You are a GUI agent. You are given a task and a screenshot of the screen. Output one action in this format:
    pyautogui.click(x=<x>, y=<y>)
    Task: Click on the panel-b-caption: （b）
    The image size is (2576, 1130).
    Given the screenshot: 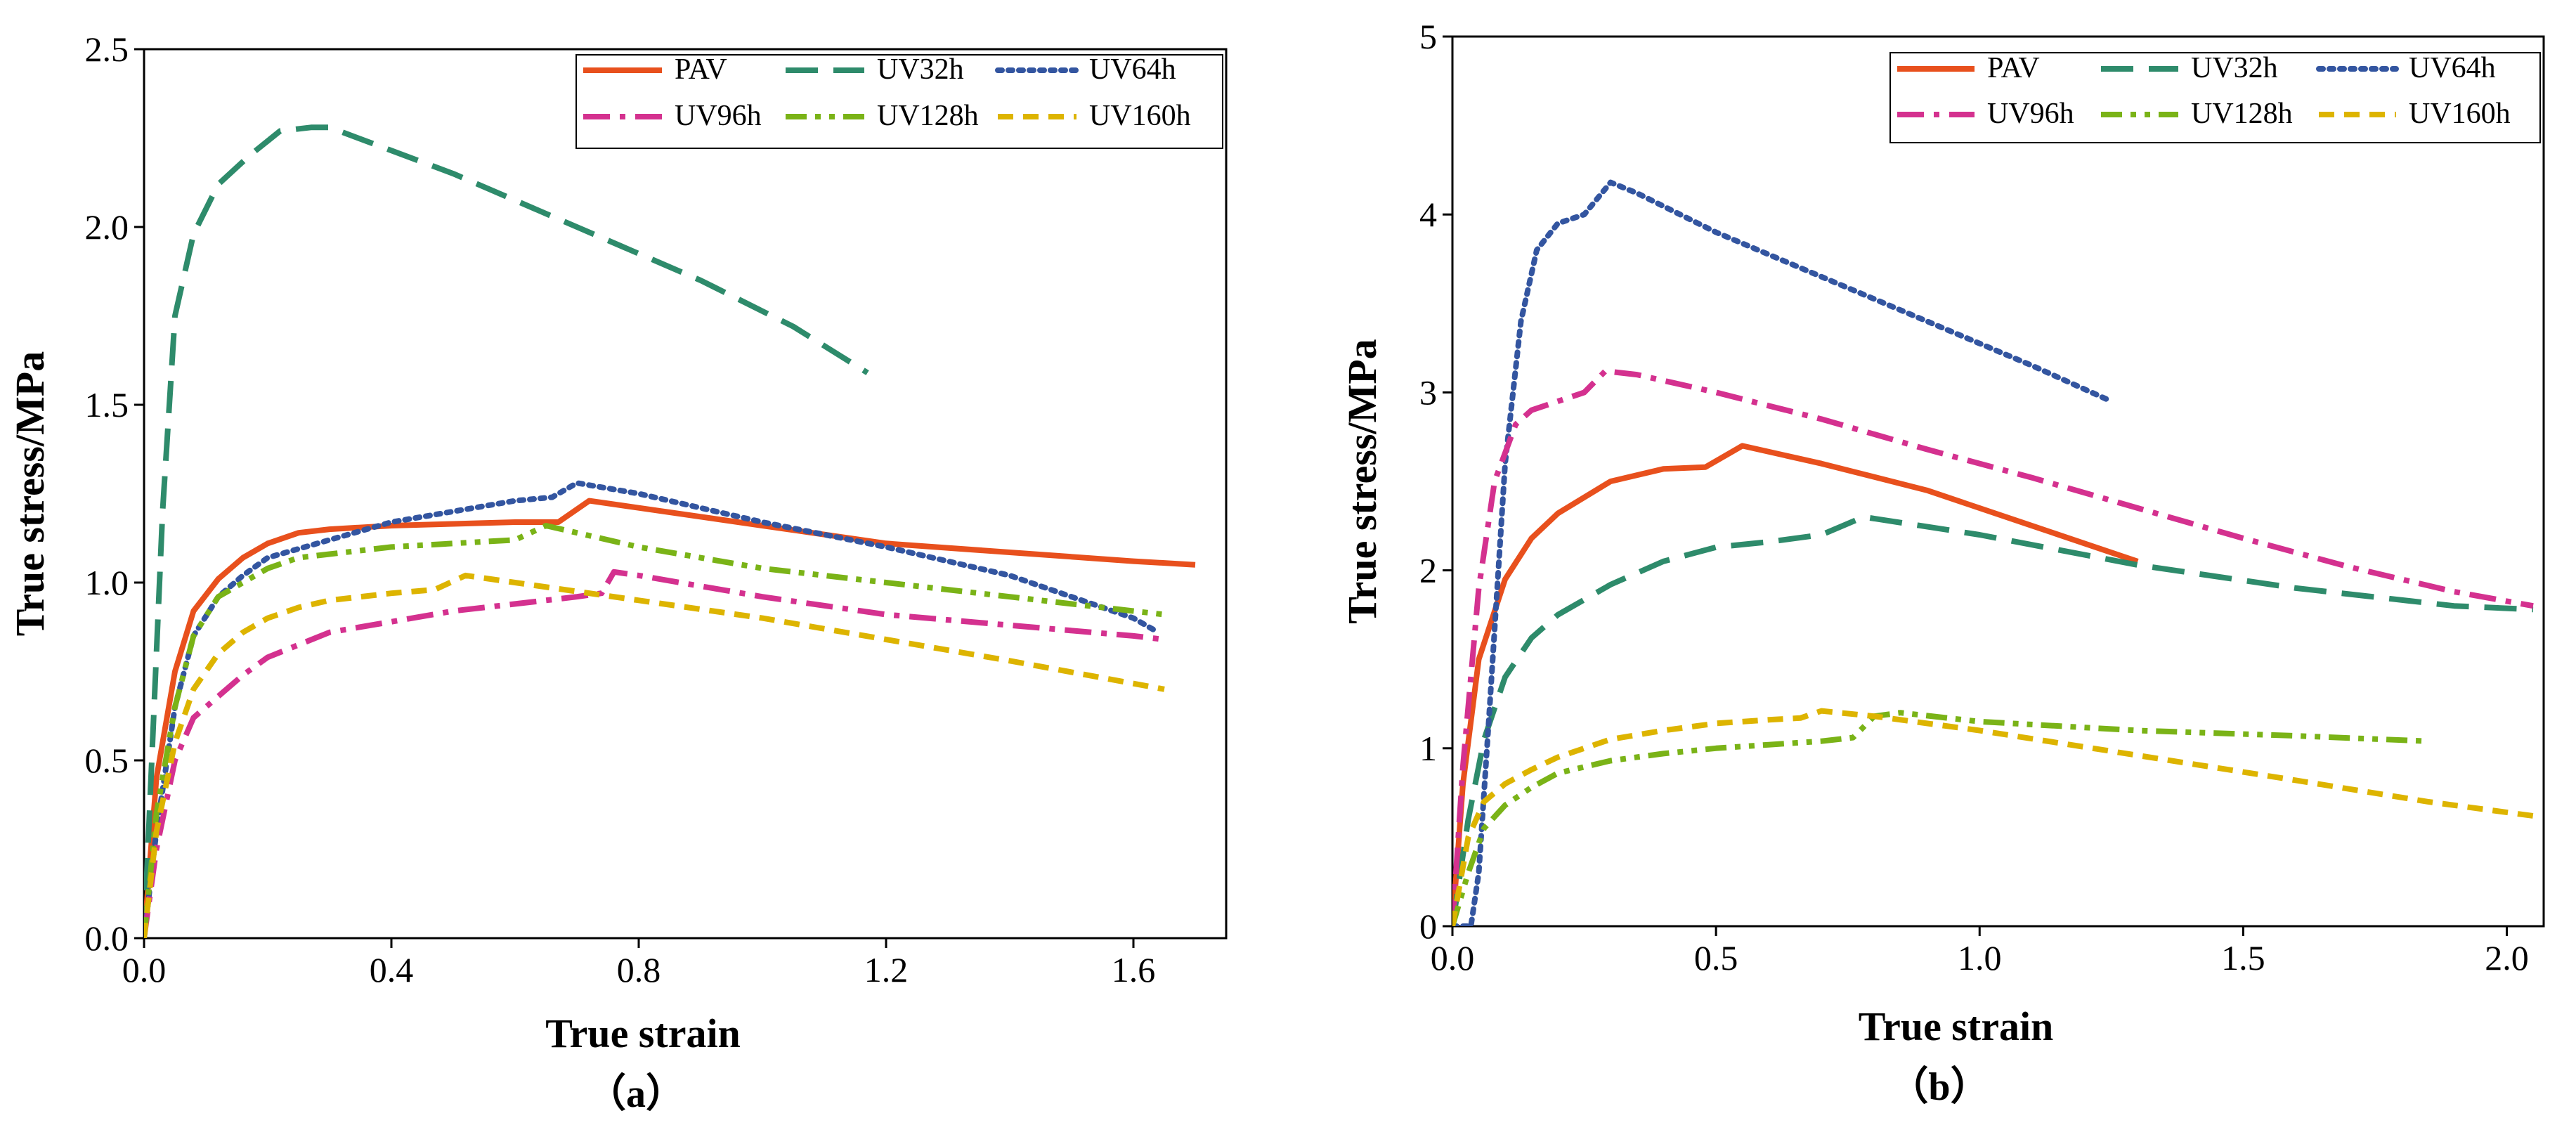 What is the action you would take?
    pyautogui.click(x=1939, y=1087)
    